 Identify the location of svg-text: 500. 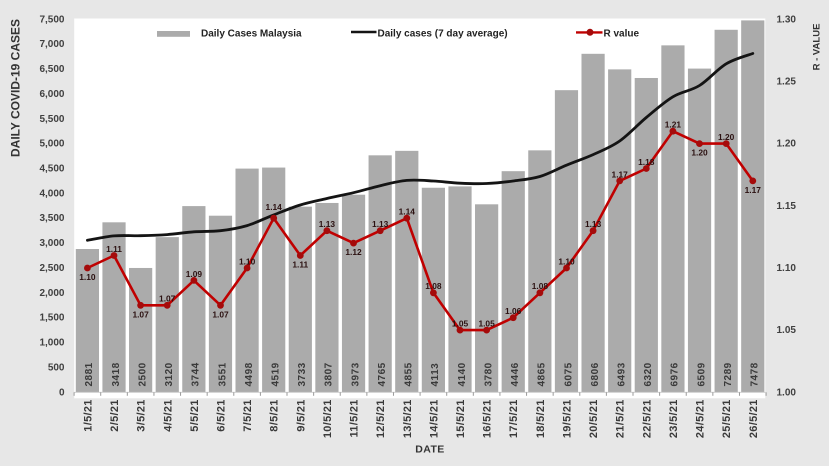
(56, 367).